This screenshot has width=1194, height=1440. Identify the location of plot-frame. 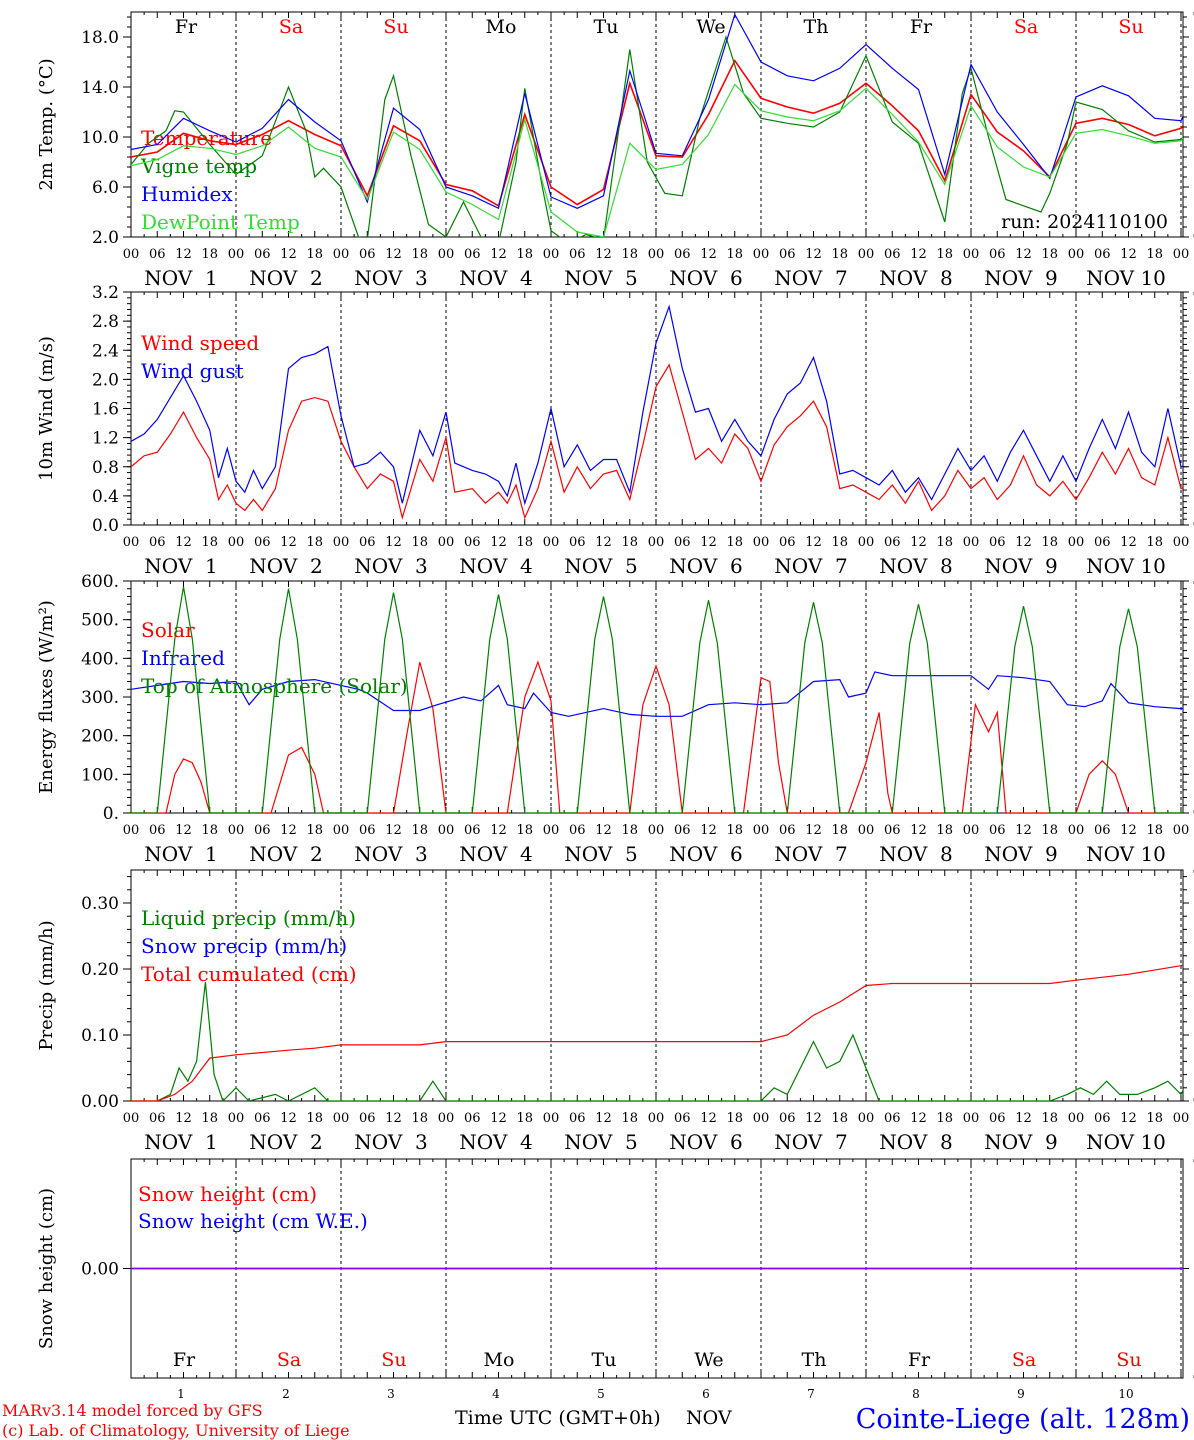
(657, 408).